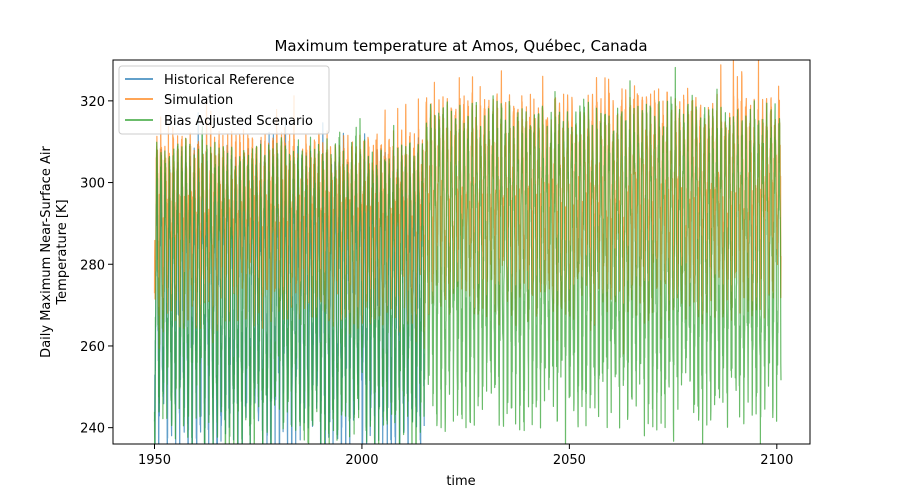  I want to click on y-tick-label: 300, so click(92, 184).